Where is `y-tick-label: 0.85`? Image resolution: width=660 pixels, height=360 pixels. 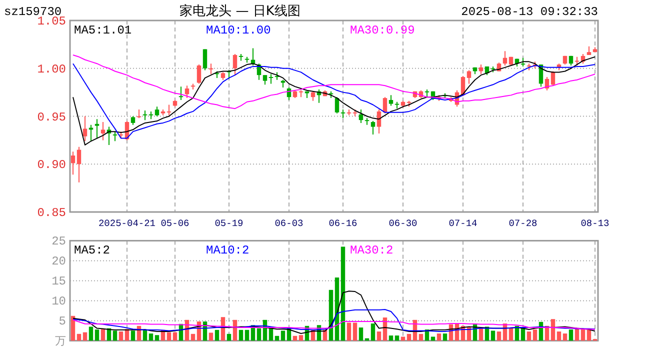 y-tick-label: 0.85 is located at coordinates (51, 213).